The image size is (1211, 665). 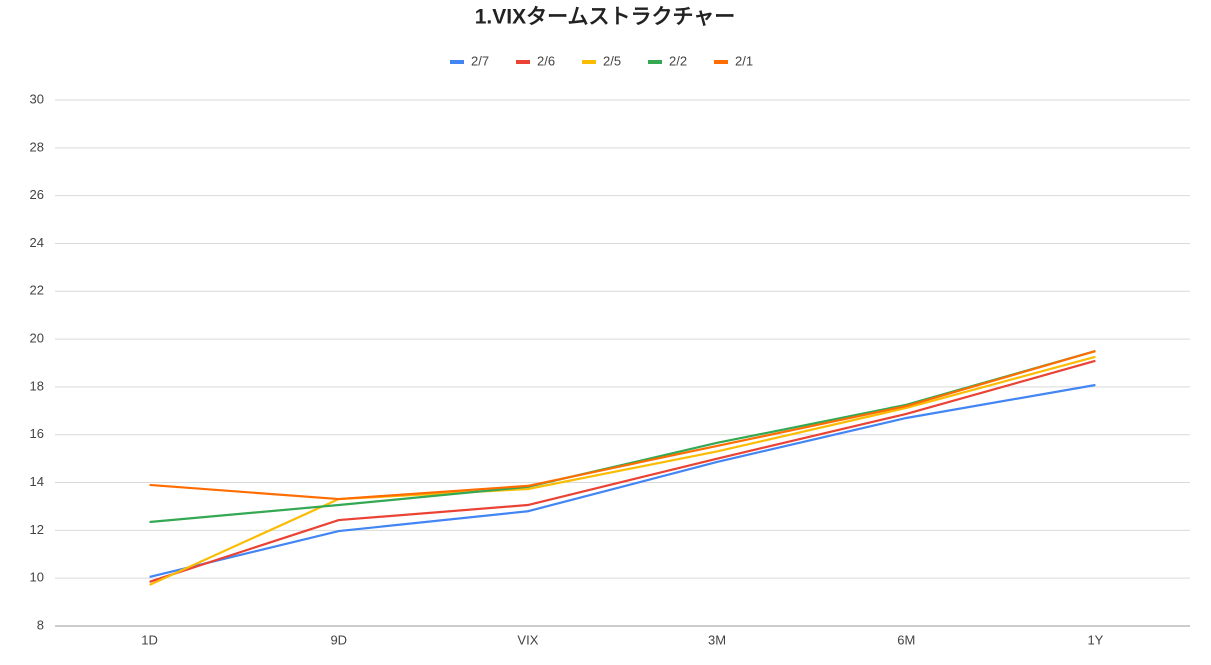 I want to click on y-tick-label: 24, so click(x=37, y=242).